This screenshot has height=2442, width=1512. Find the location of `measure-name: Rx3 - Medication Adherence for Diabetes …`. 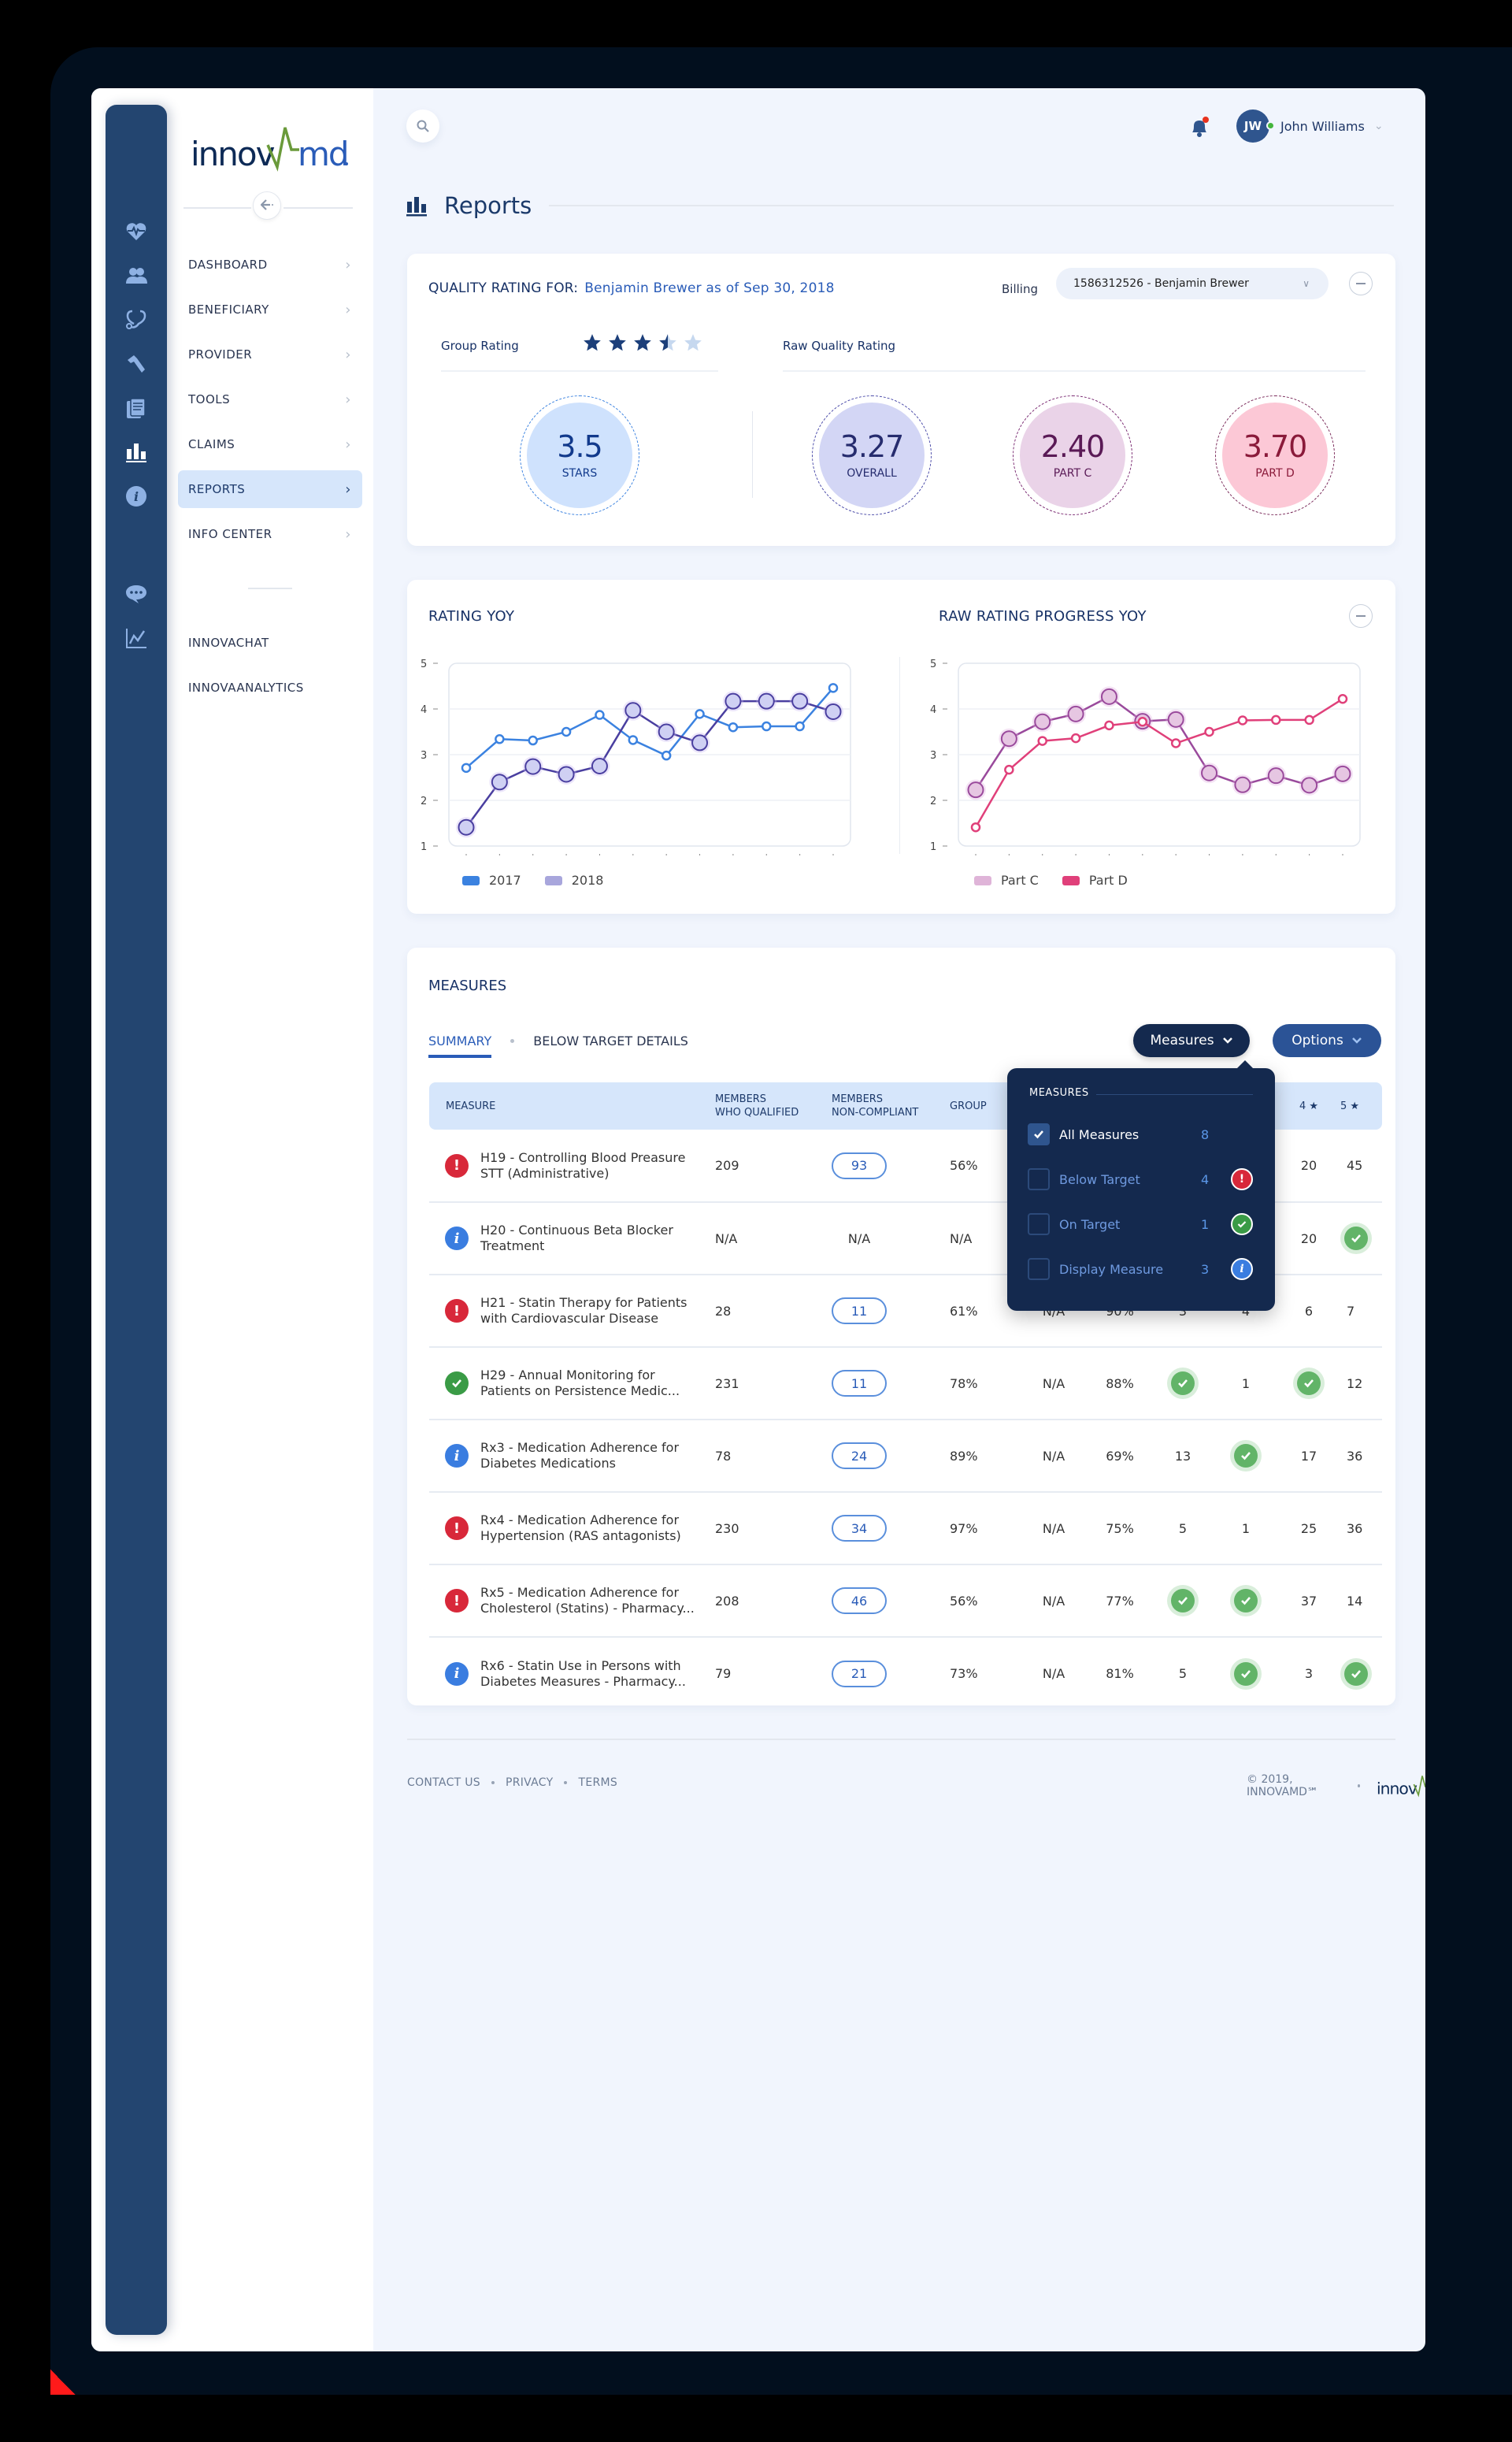

measure-name: Rx3 - Medication Adherence for Diabetes … is located at coordinates (580, 1455).